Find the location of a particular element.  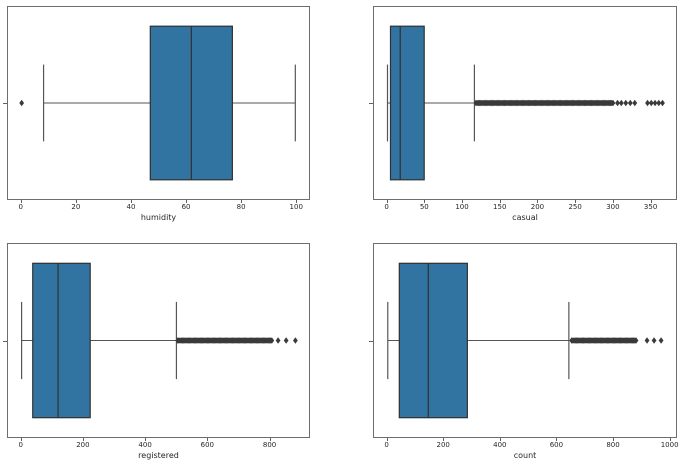

x-tick-label: 50 is located at coordinates (424, 207).